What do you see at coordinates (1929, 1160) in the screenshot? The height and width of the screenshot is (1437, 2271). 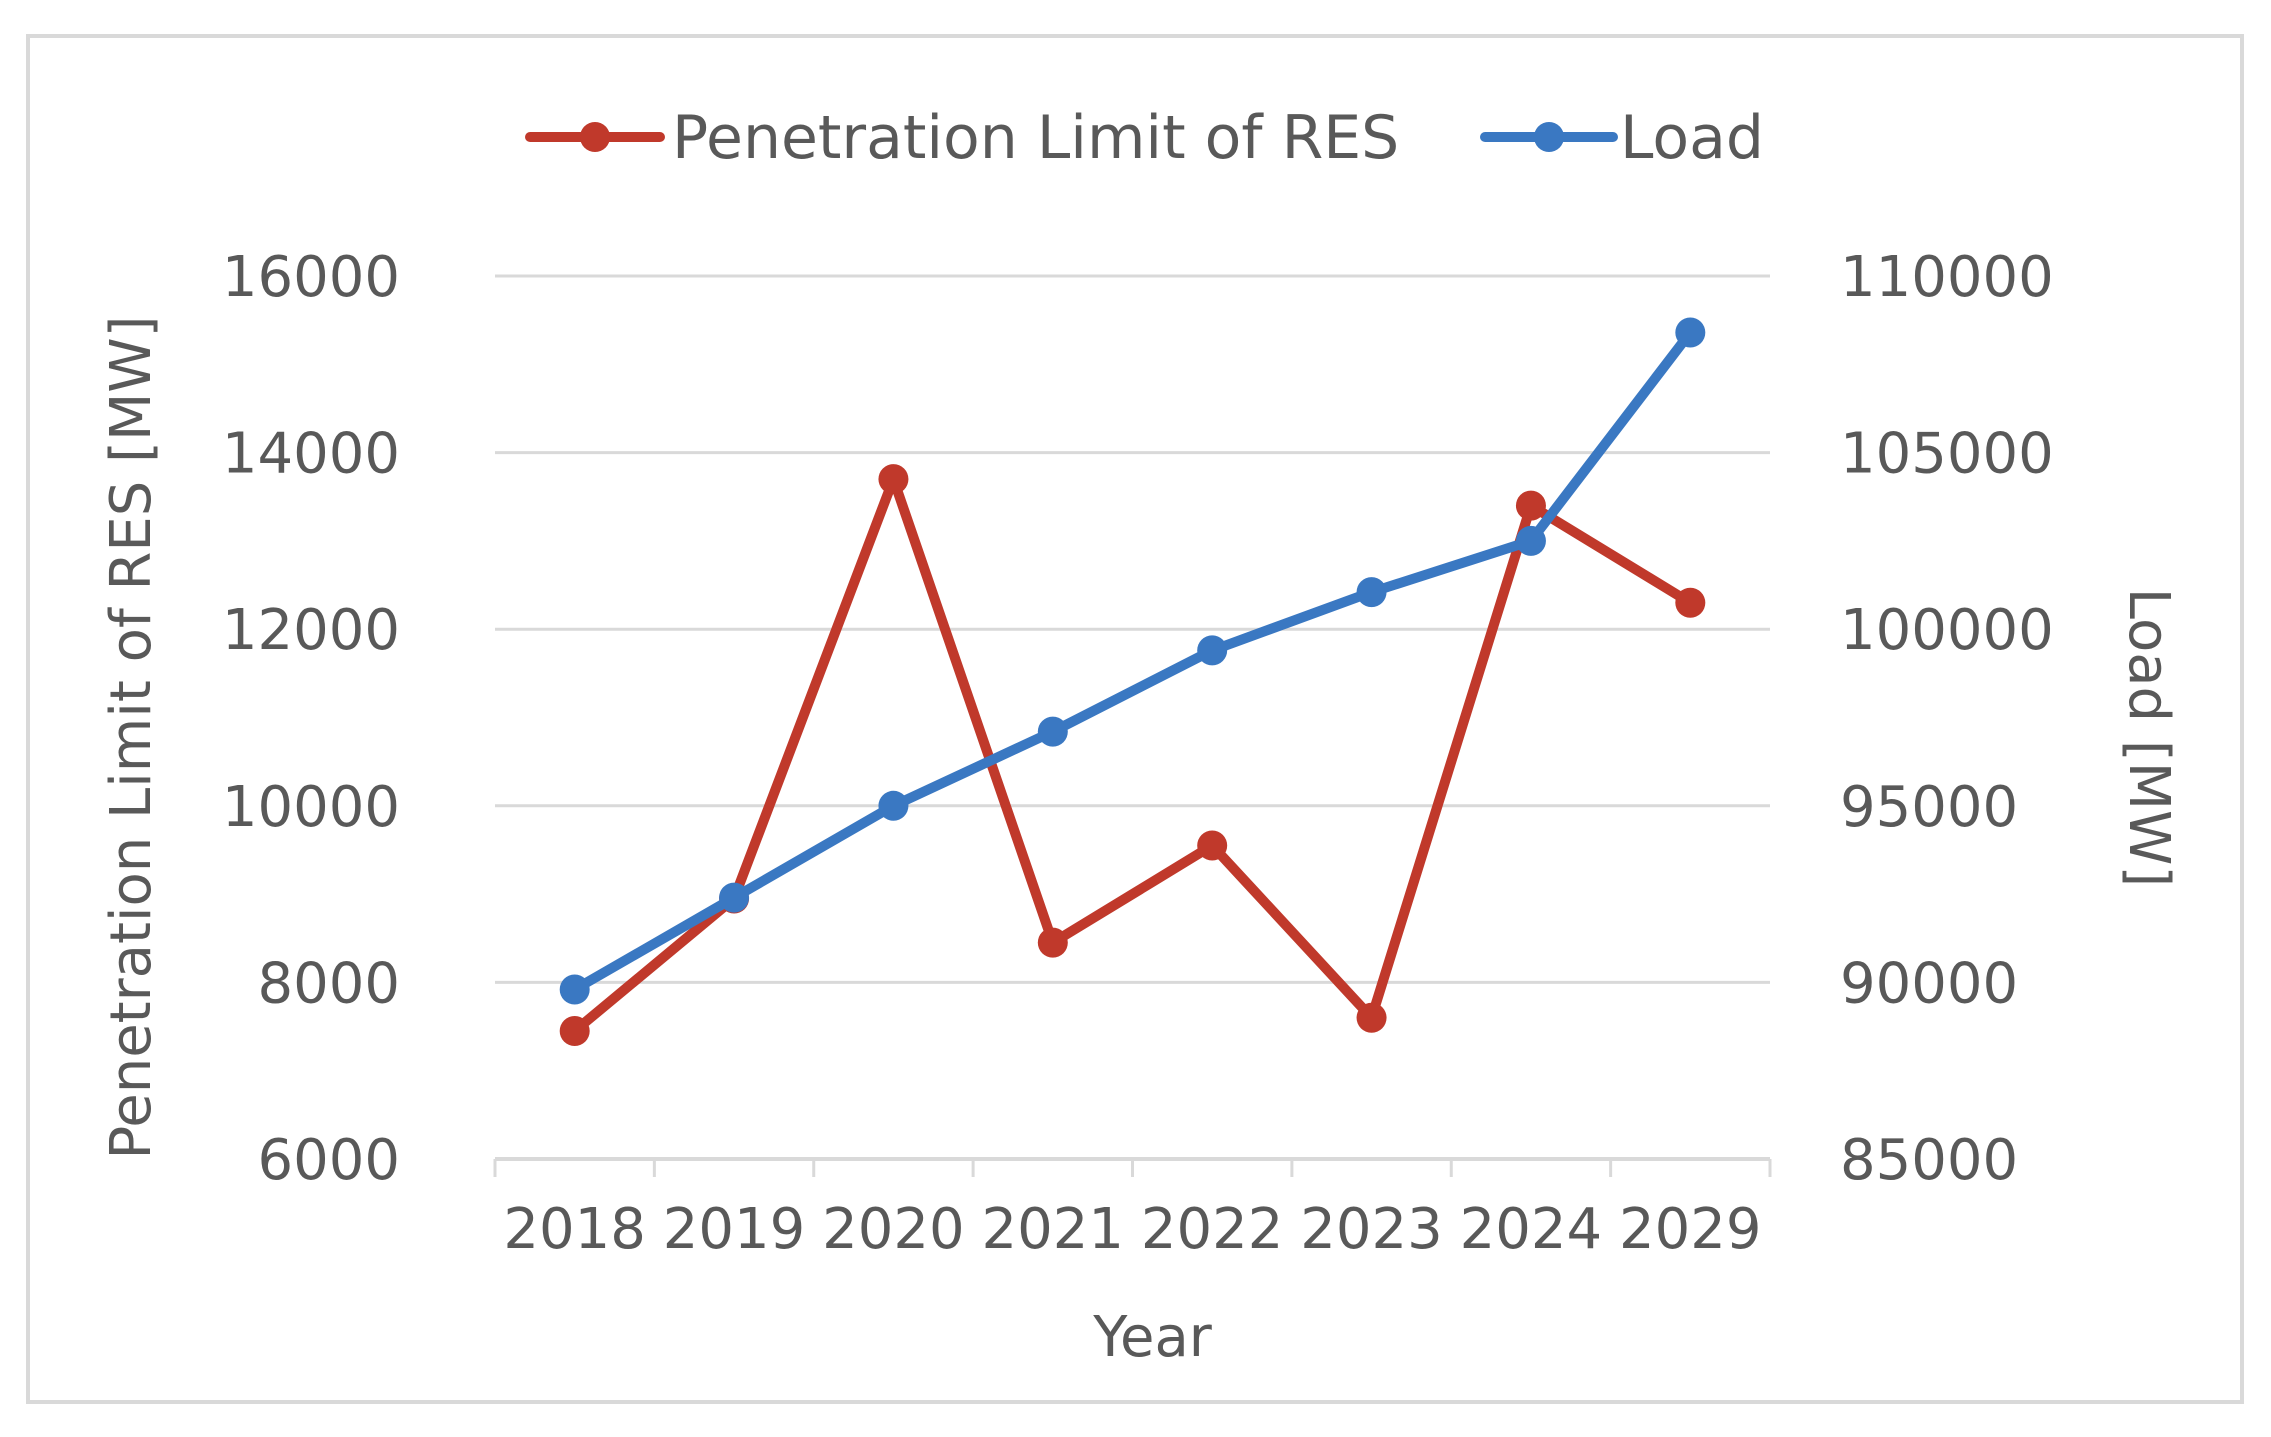 I see `y2-tick-label: 85000` at bounding box center [1929, 1160].